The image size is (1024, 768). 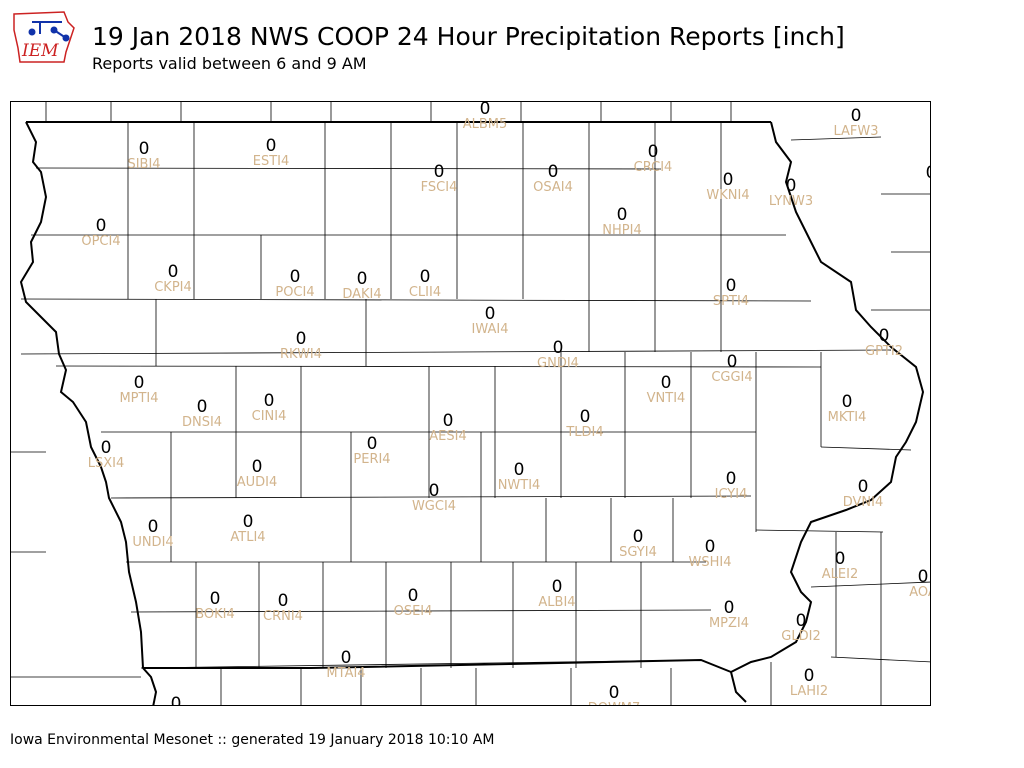 What do you see at coordinates (437, 665) in the screenshot?
I see `iowa-south-border` at bounding box center [437, 665].